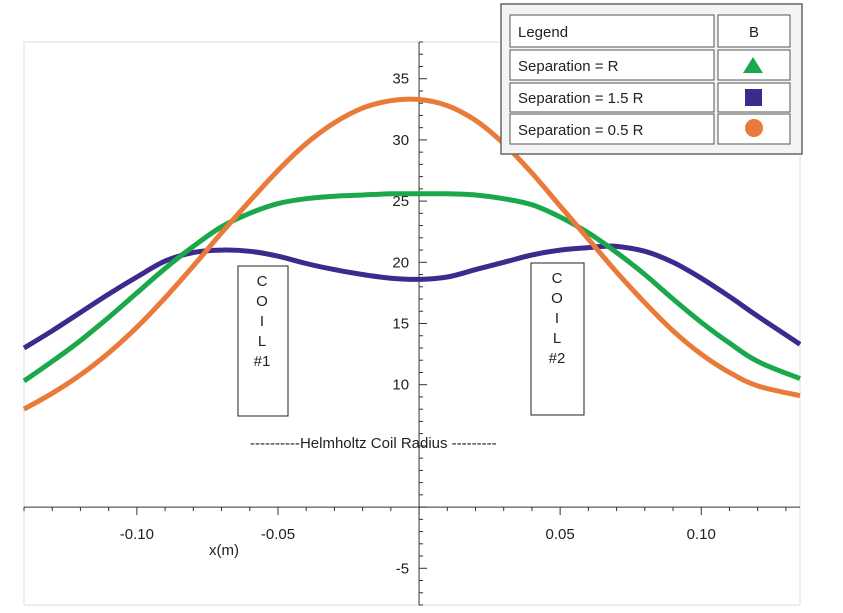  What do you see at coordinates (400, 262) in the screenshot?
I see `y-tick-label: 20` at bounding box center [400, 262].